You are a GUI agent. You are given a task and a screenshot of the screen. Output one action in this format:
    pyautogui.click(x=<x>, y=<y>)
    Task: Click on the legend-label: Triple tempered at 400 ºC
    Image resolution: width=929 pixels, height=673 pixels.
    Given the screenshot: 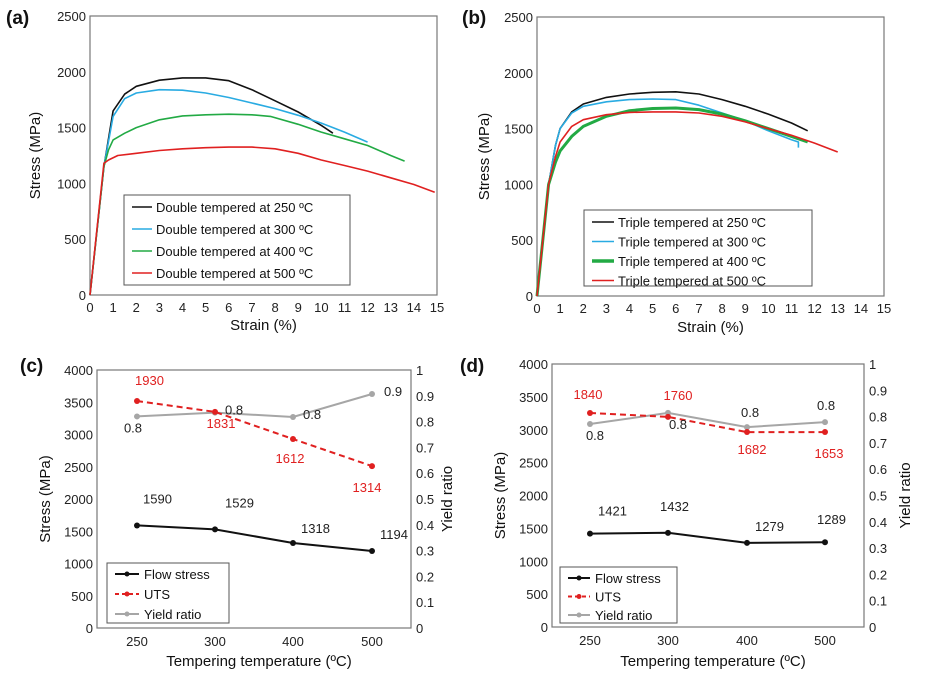 What is the action you would take?
    pyautogui.click(x=692, y=261)
    